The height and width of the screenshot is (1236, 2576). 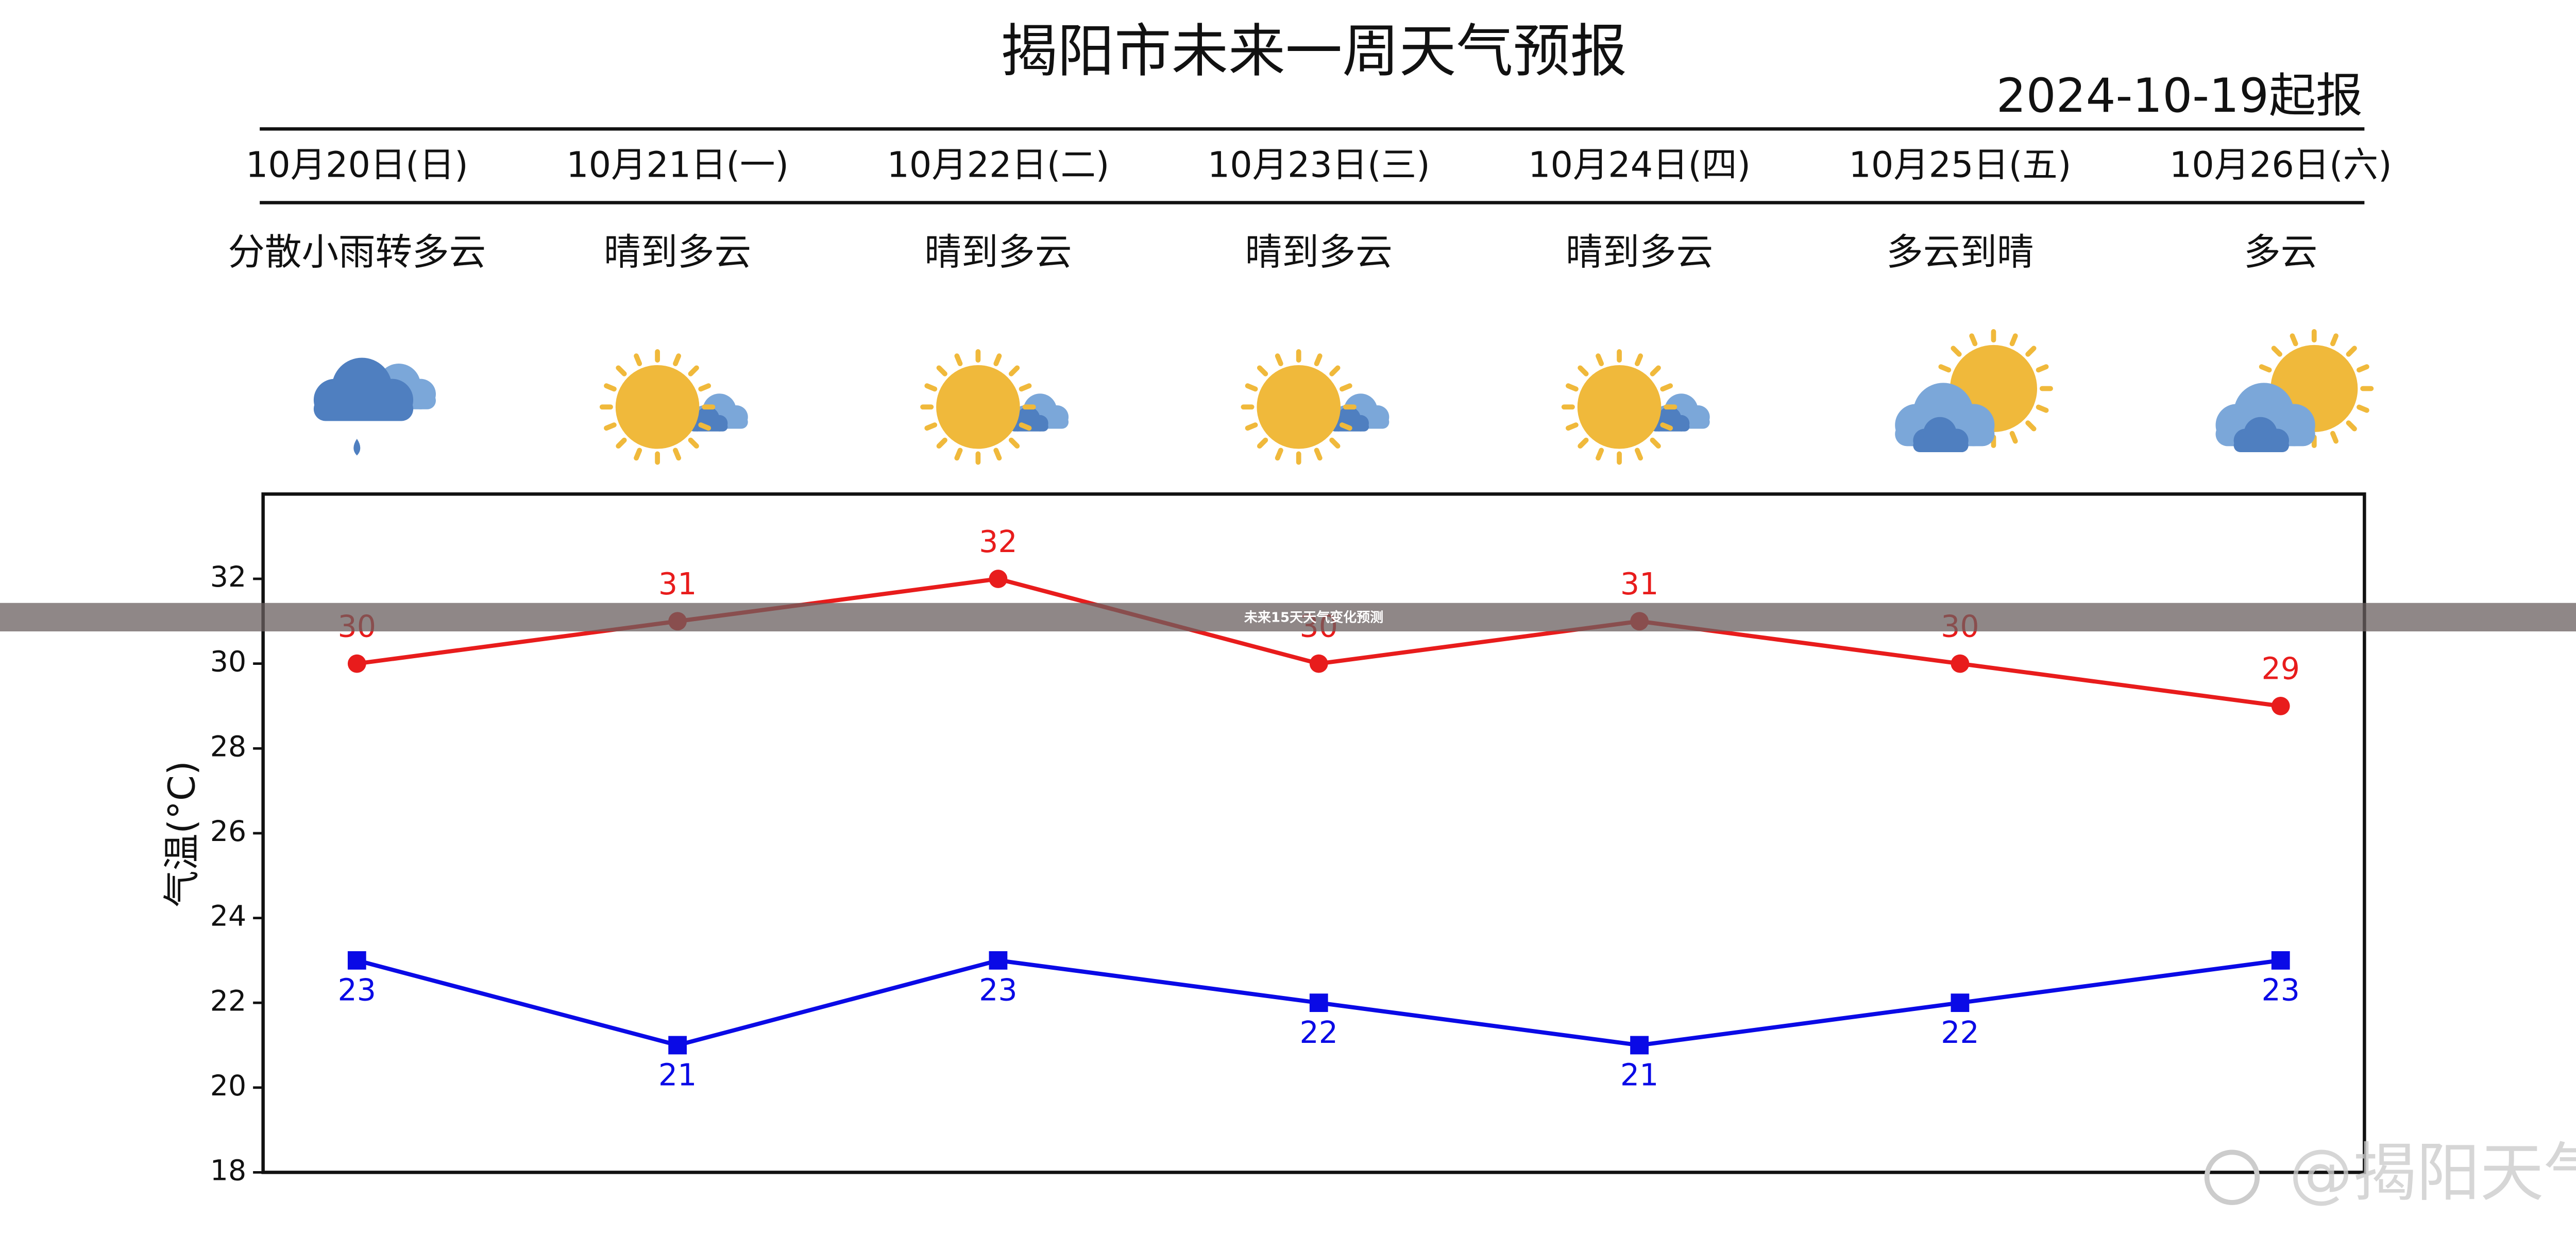 What do you see at coordinates (2232, 1177) in the screenshot?
I see `watermark-logo` at bounding box center [2232, 1177].